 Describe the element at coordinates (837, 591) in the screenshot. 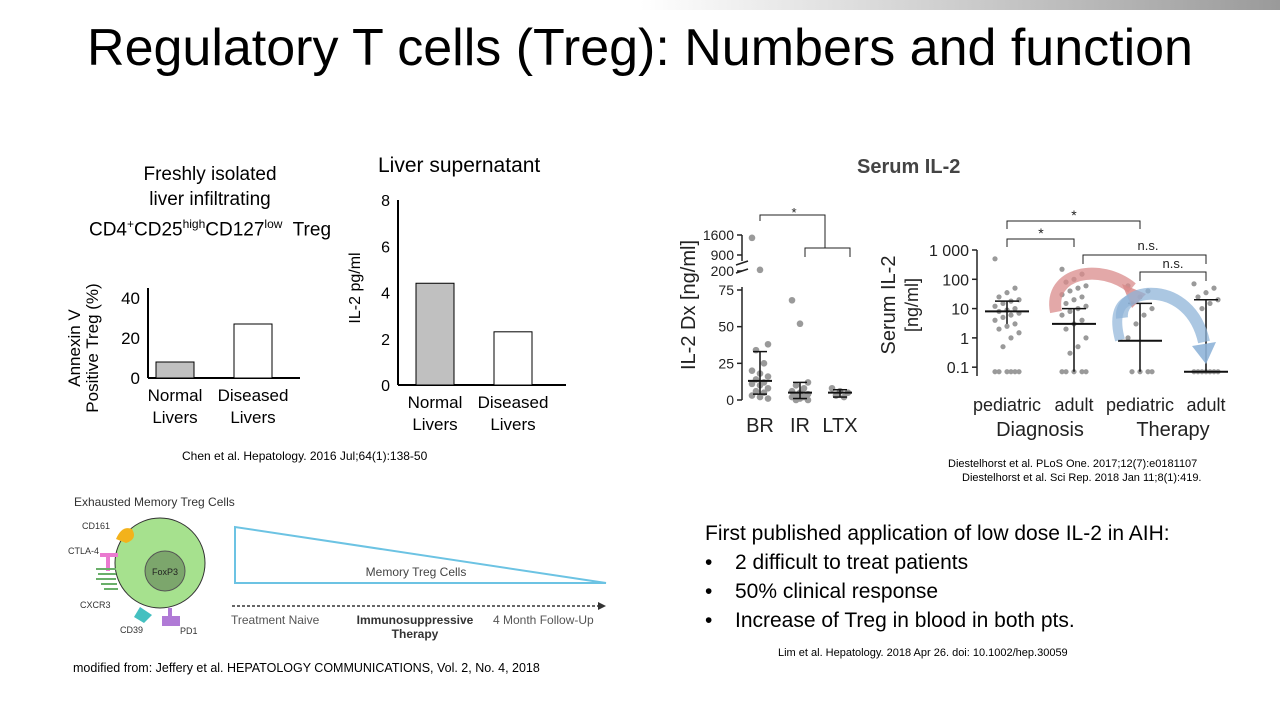

I see `bullet-text: 50% clinical response` at that location.